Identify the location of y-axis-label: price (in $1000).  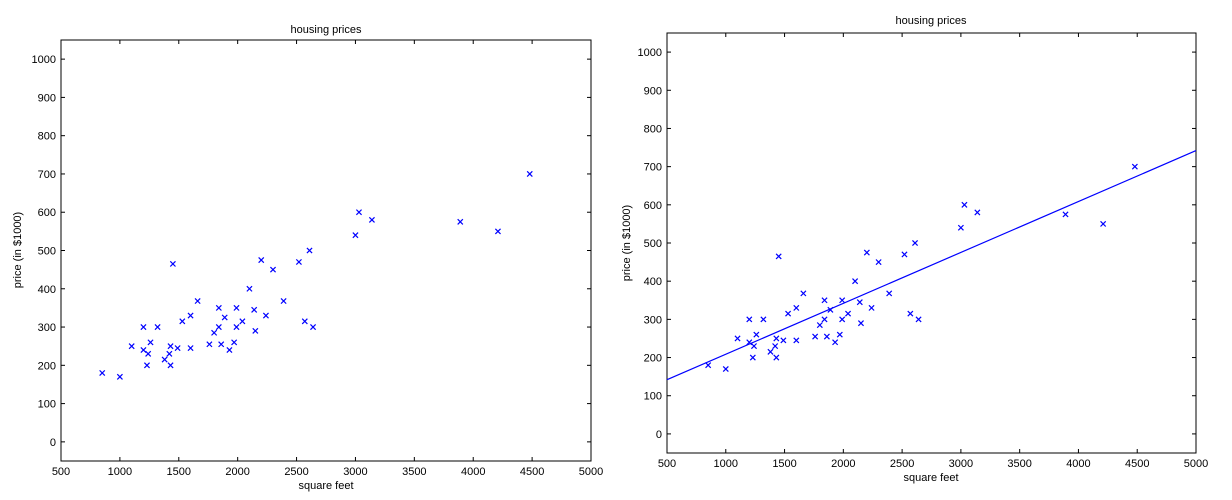
(627, 243).